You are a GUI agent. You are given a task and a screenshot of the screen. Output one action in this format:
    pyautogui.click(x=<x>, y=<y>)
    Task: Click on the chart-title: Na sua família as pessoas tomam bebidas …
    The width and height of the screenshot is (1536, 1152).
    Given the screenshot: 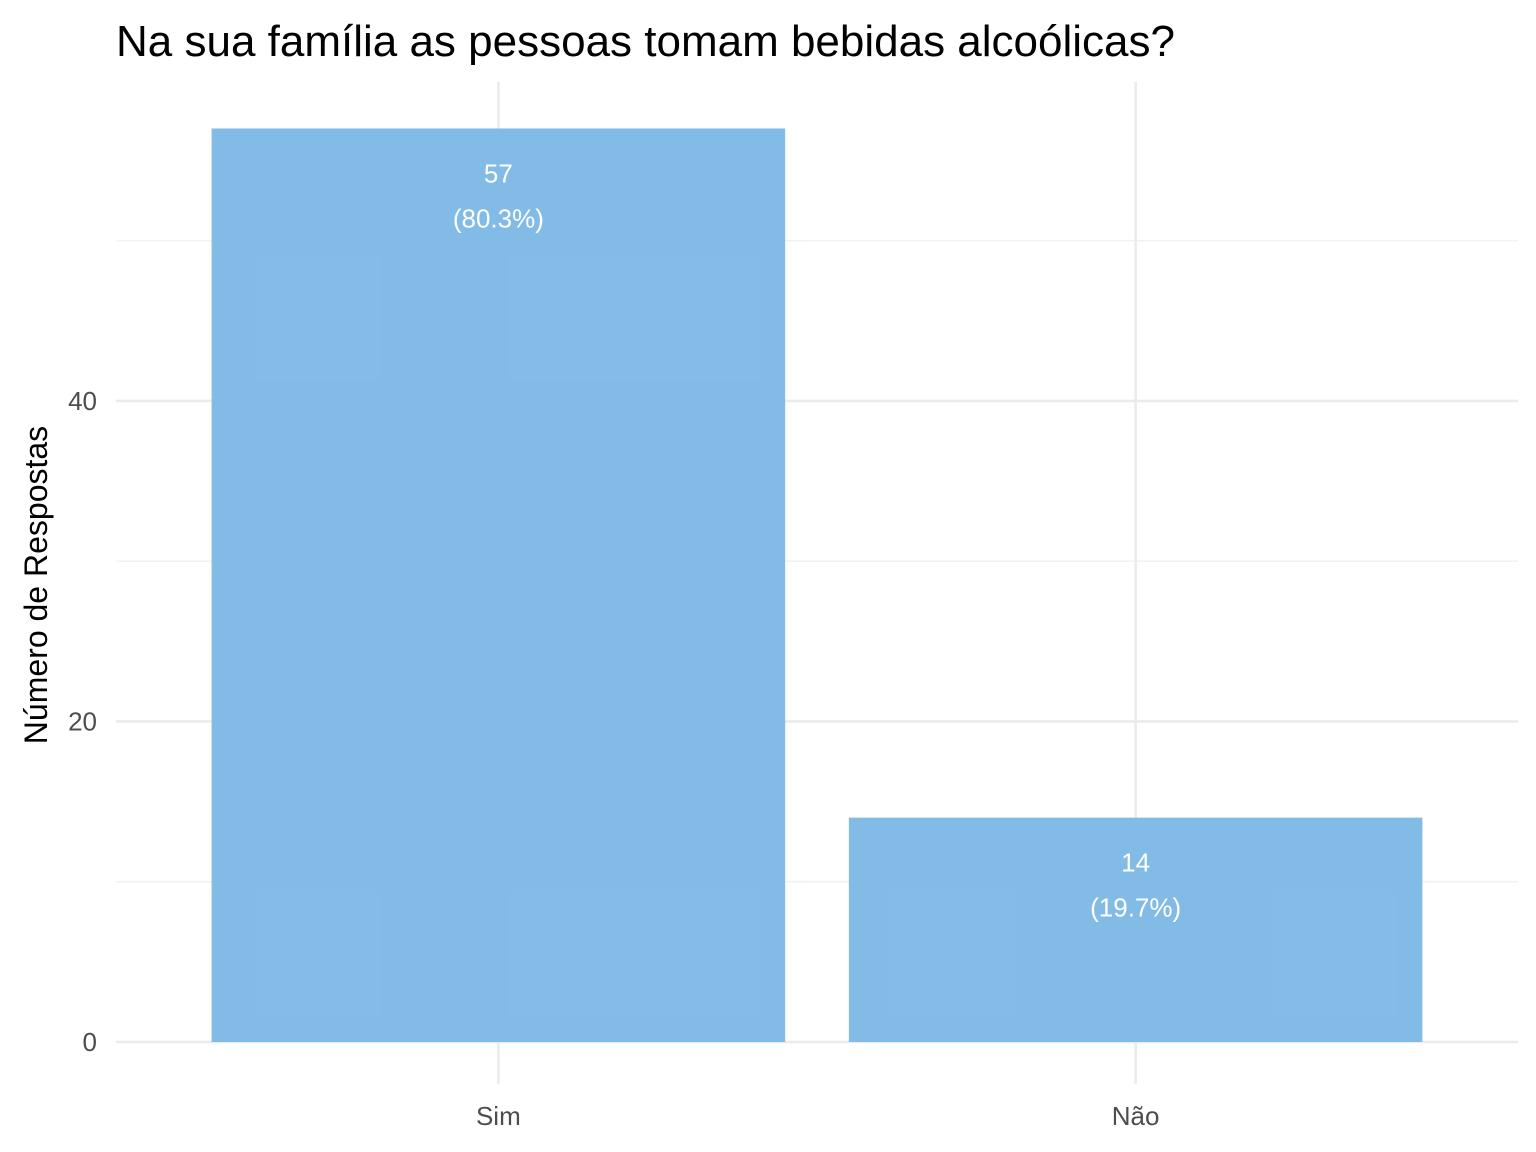 What is the action you would take?
    pyautogui.click(x=645, y=41)
    